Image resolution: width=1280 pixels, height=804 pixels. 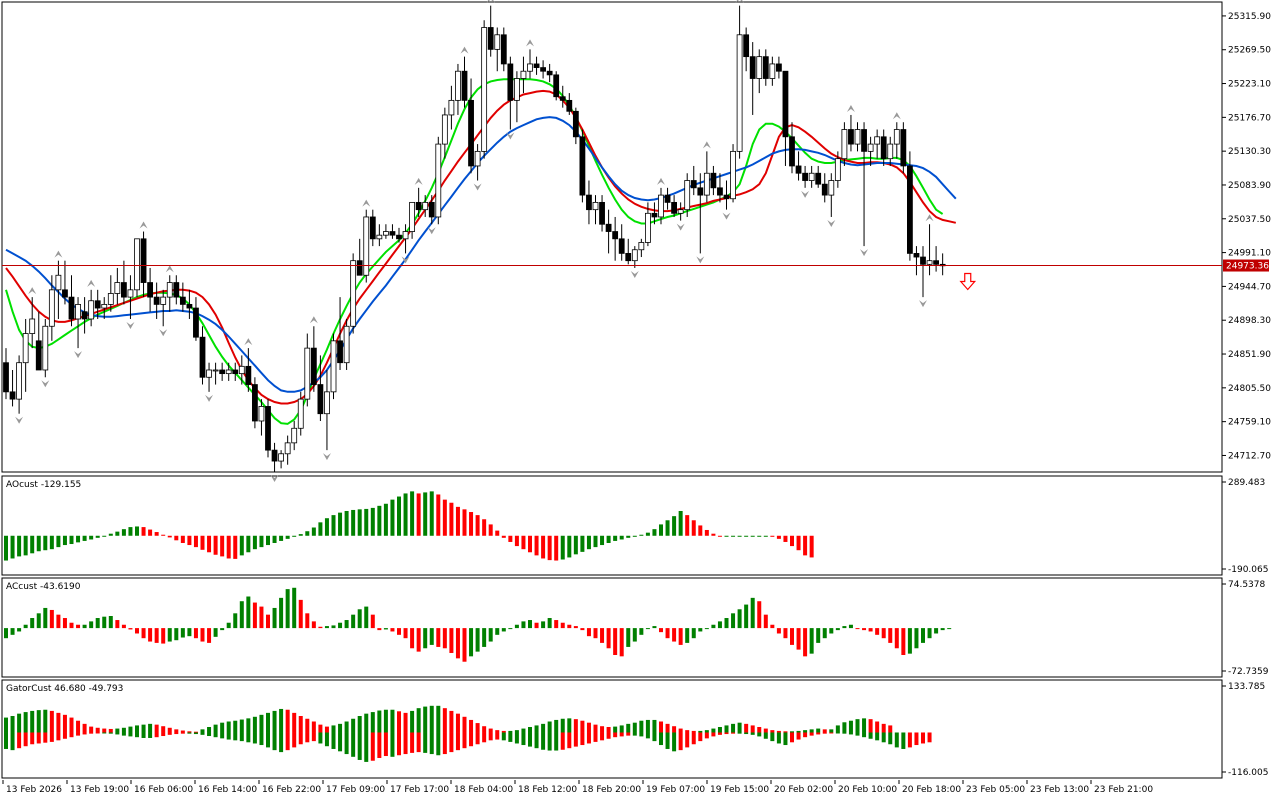 I want to click on x-axis-label: 16 Feb 06:00, so click(x=163, y=790).